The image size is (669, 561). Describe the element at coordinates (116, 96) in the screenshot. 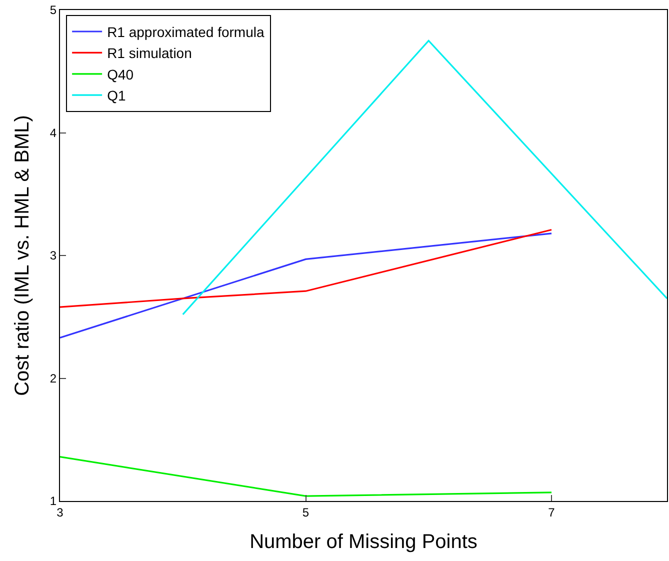

I see `legend-label: Q1` at that location.